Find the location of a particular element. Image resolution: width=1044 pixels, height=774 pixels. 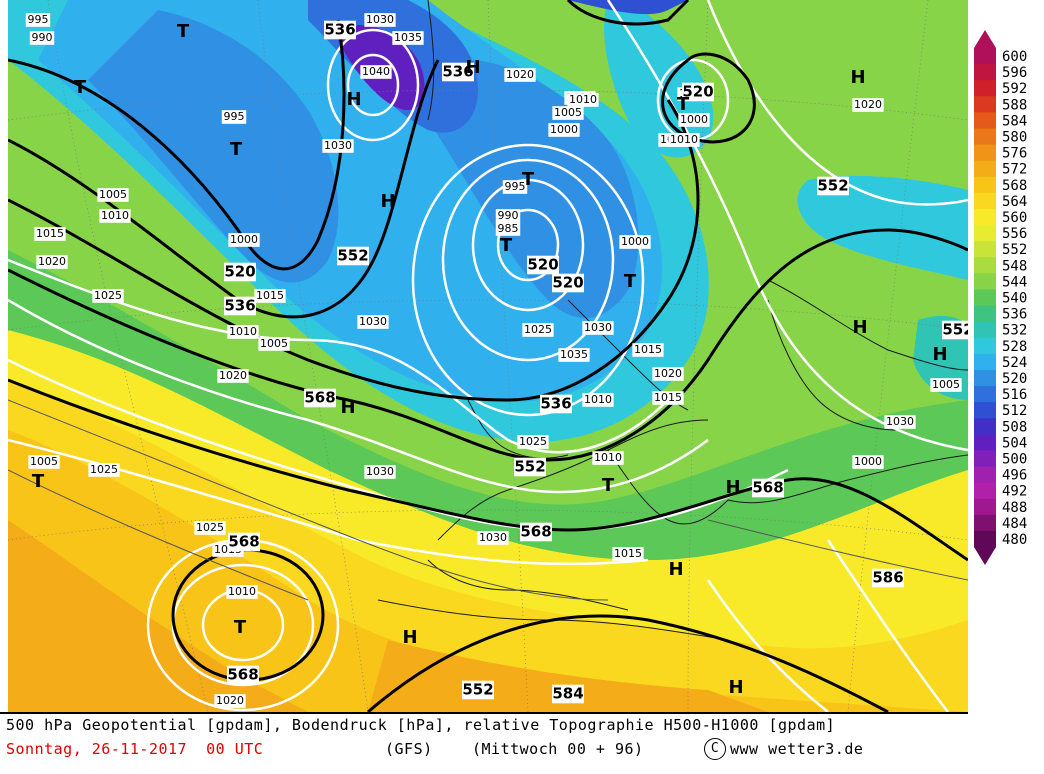

pressure-label: 1020 is located at coordinates (520, 75).